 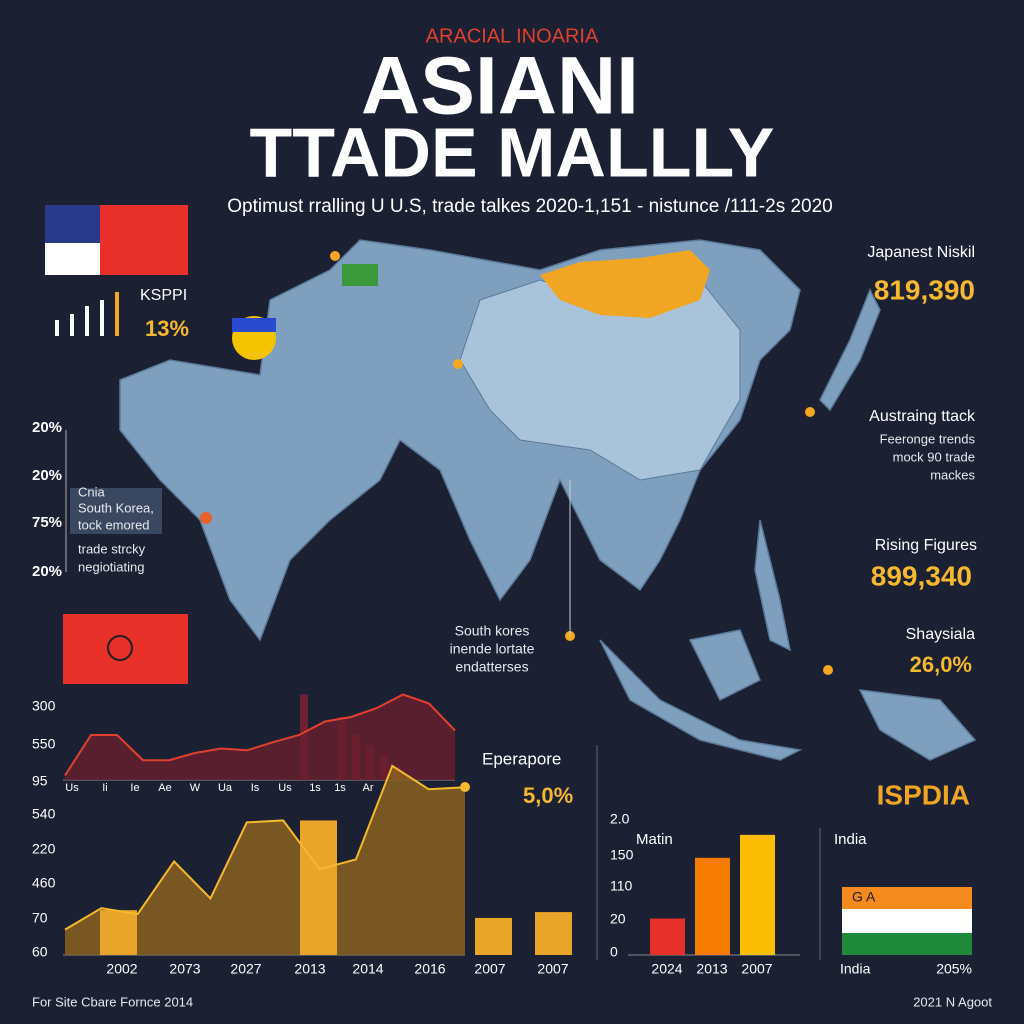 What do you see at coordinates (954, 969) in the screenshot?
I see `india-value: 205%` at bounding box center [954, 969].